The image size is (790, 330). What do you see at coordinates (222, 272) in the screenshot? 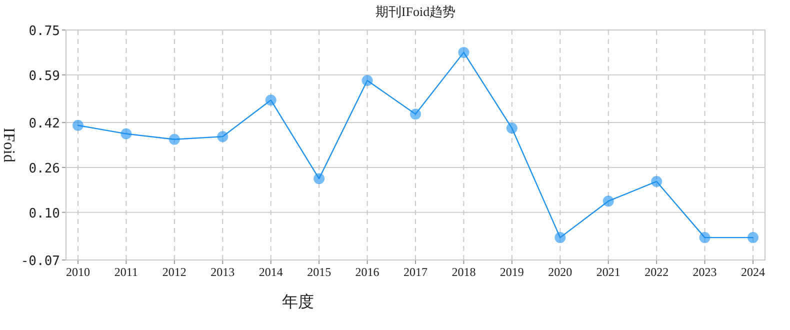
I see `x-tick-label: 2013` at bounding box center [222, 272].